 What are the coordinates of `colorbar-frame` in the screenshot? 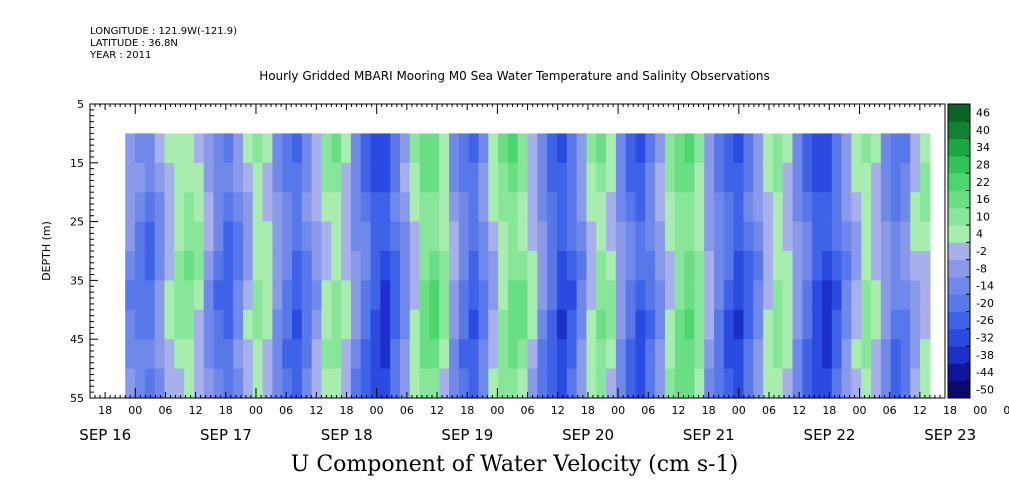 It's located at (959, 251).